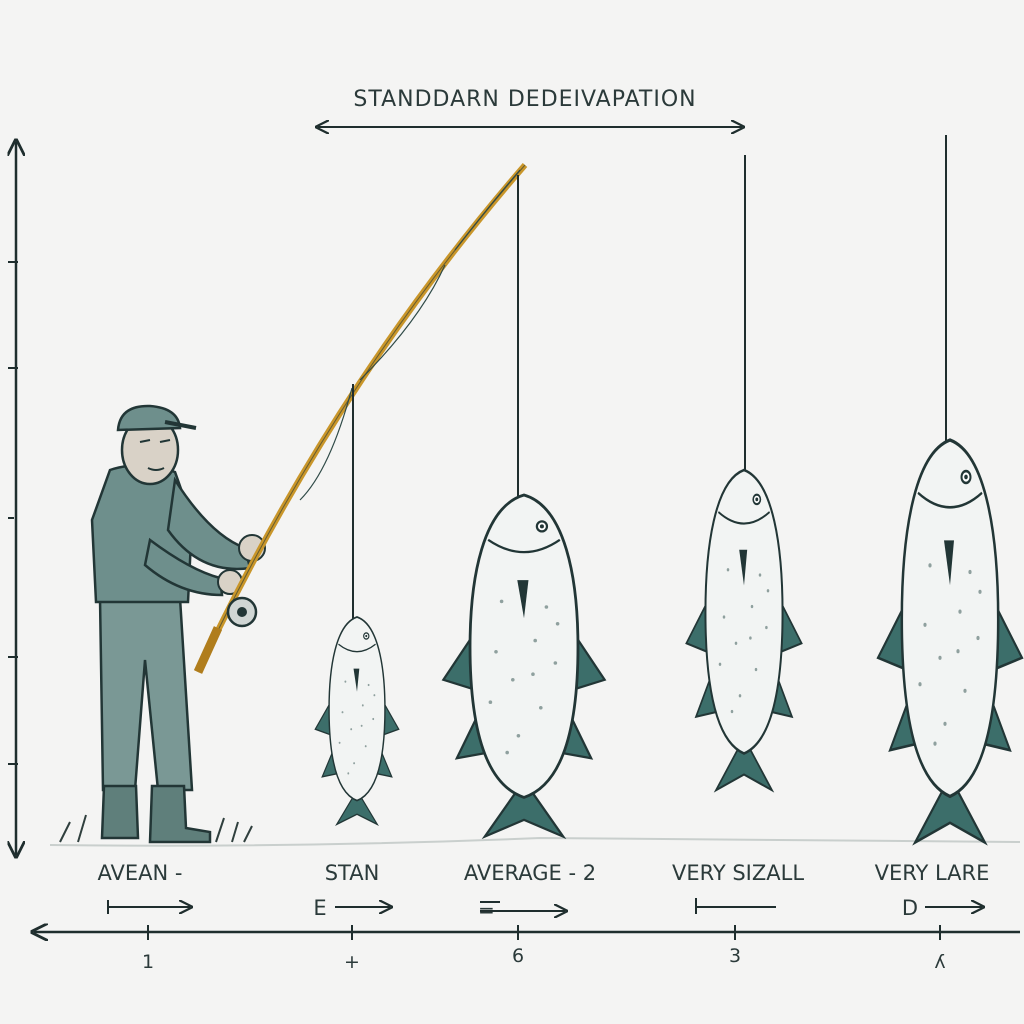 This screenshot has width=1024, height=1024. What do you see at coordinates (738, 873) in the screenshot?
I see `category-label: VERY SIZALL` at bounding box center [738, 873].